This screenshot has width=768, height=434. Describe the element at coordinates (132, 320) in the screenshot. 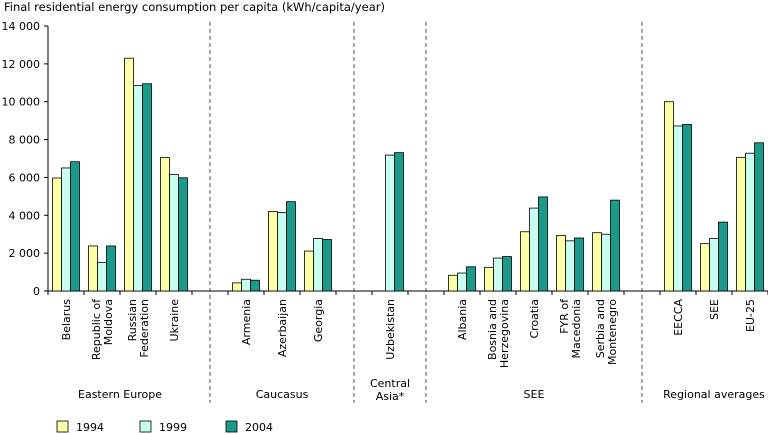

I see `category-label: Russian` at that location.